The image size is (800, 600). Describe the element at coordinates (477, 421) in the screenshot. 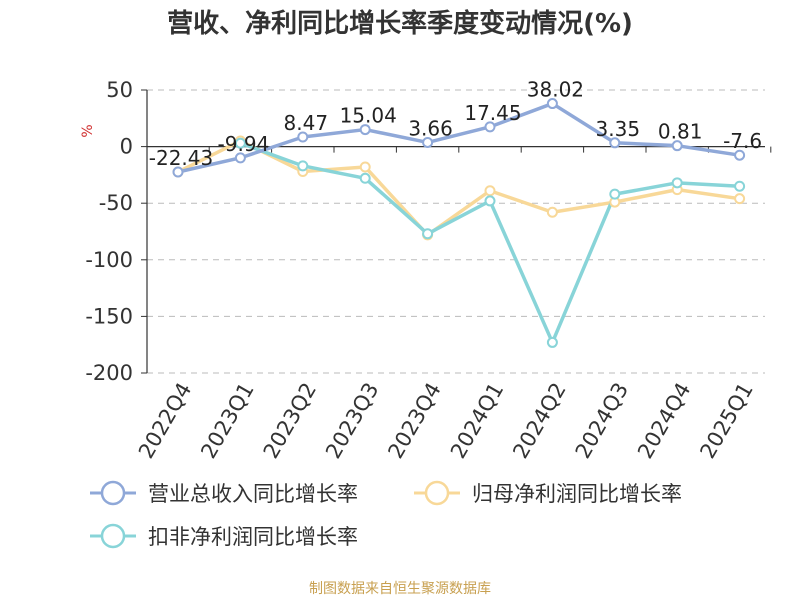

I see `x-tick-label: 2024Q1` at that location.